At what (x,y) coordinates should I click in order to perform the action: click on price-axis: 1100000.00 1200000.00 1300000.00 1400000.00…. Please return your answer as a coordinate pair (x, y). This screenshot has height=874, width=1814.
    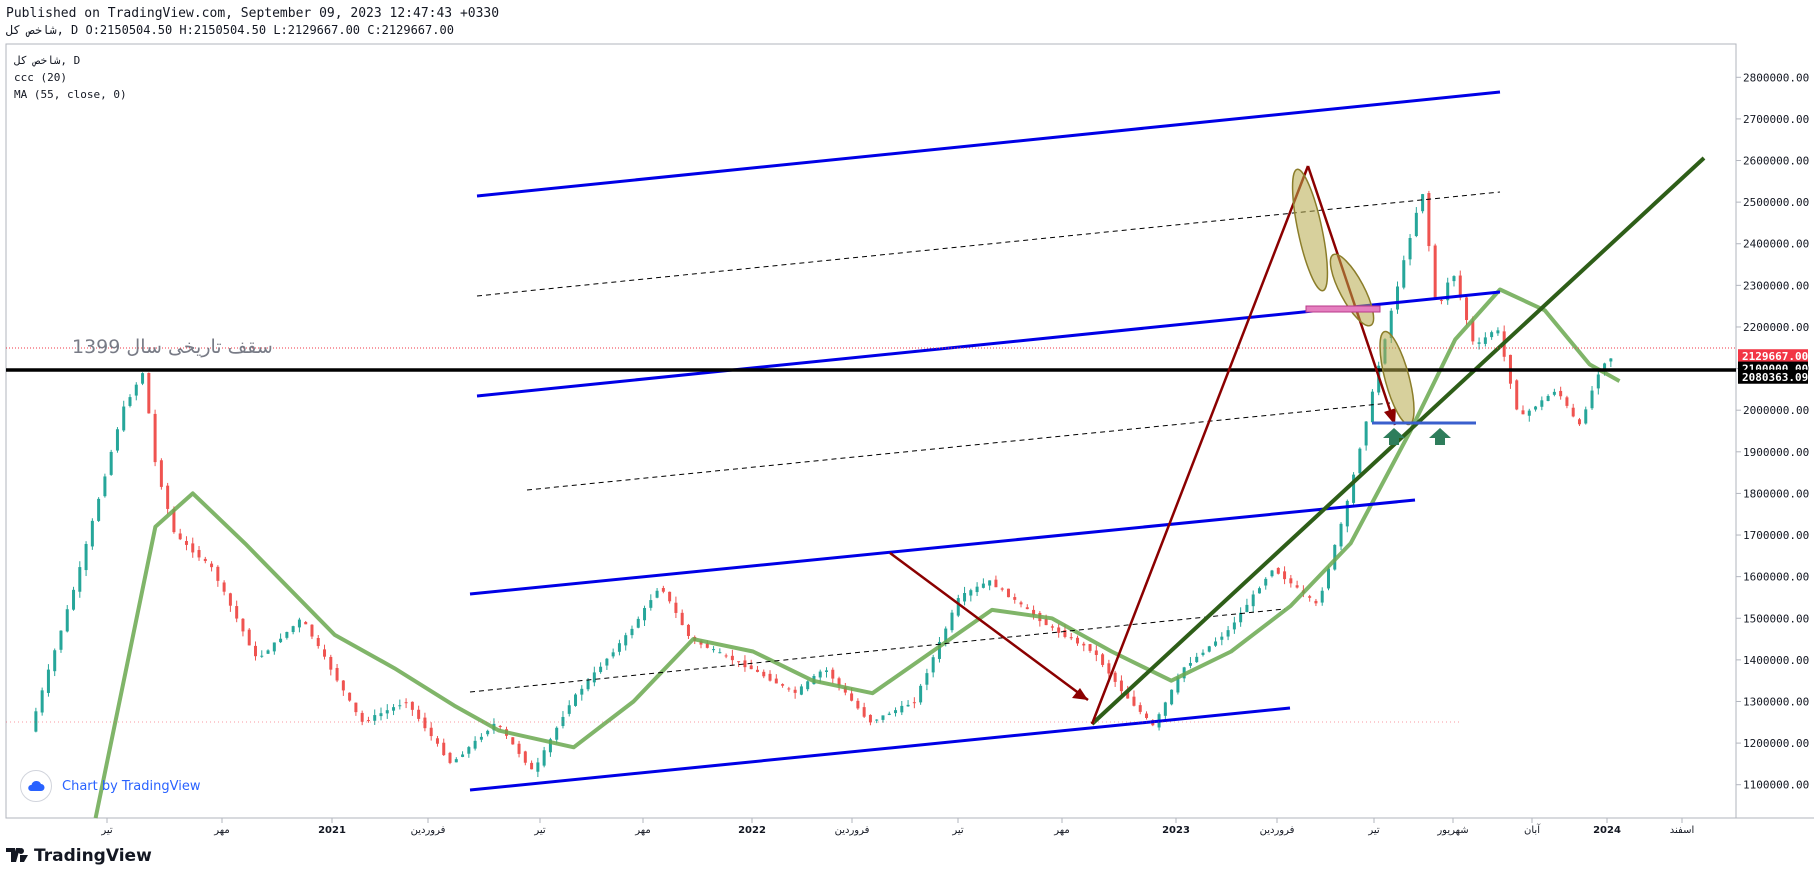
    Looking at the image, I should click on (1772, 431).